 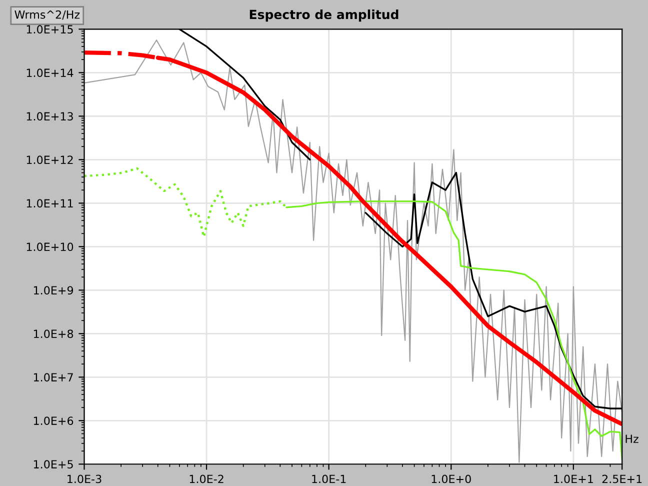 What do you see at coordinates (85, 479) in the screenshot?
I see `x-tick-label: 1.0E-3` at bounding box center [85, 479].